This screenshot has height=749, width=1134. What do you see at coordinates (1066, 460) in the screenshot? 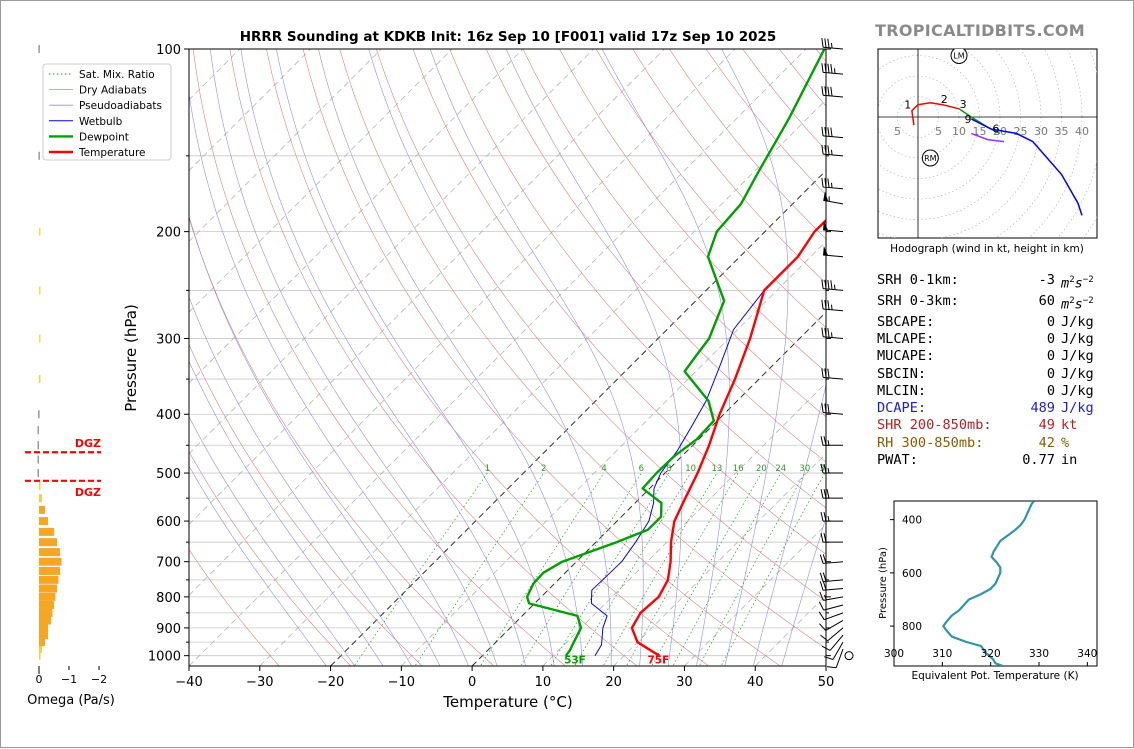
I see `index-unit: in` at bounding box center [1066, 460].